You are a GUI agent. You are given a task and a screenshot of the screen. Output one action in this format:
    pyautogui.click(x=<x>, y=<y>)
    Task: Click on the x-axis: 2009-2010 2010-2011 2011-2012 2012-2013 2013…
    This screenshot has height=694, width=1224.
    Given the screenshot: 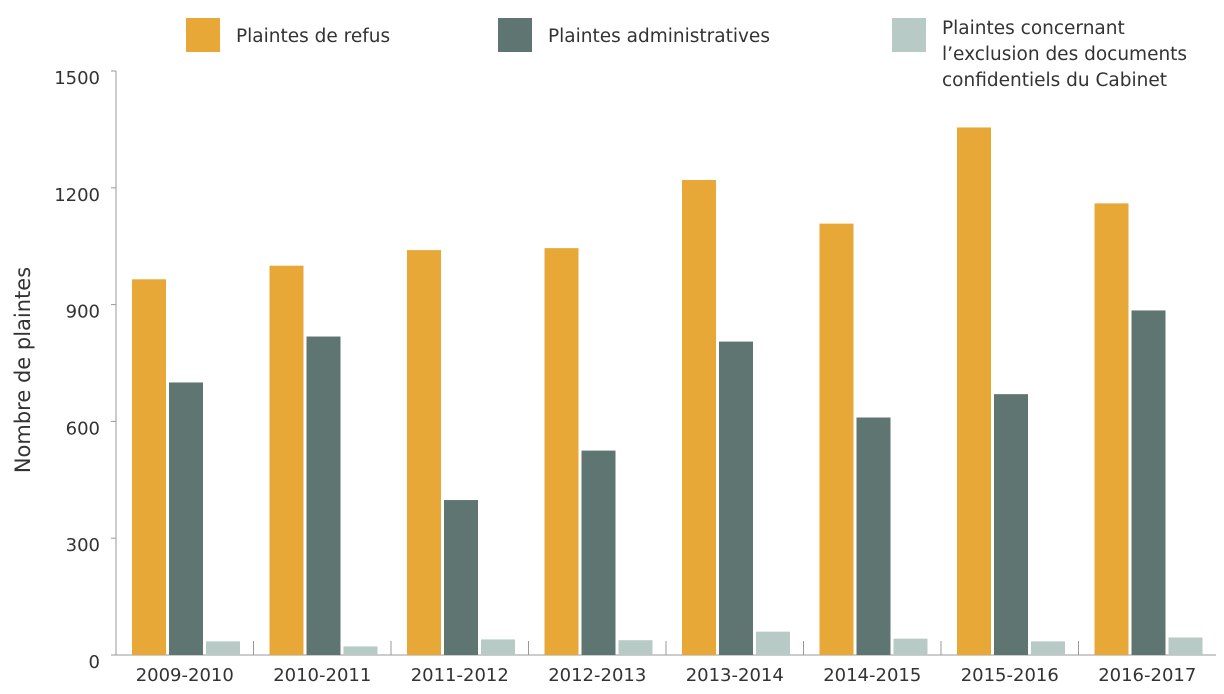 What is the action you would take?
    pyautogui.click(x=666, y=663)
    